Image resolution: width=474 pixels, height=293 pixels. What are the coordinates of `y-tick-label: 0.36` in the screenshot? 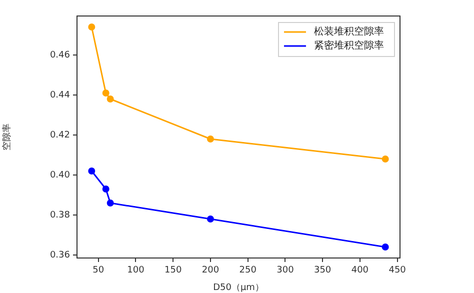 It's located at (60, 255).